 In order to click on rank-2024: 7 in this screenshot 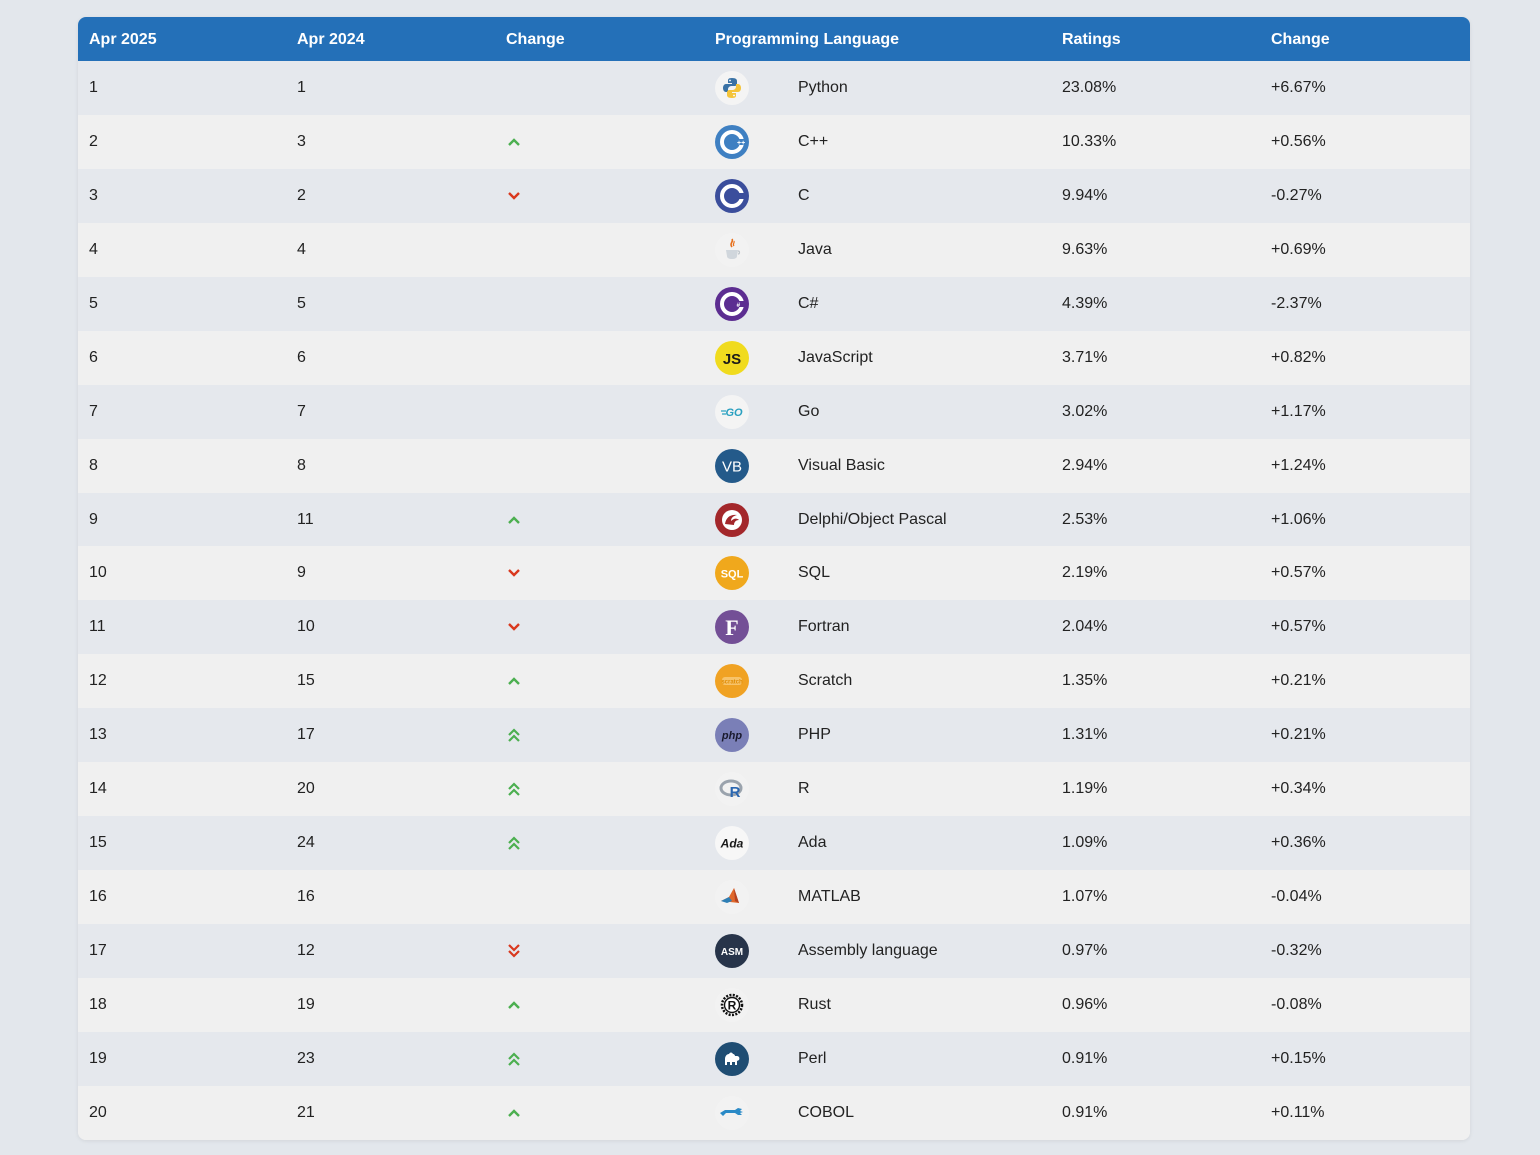, I will do `click(301, 411)`.